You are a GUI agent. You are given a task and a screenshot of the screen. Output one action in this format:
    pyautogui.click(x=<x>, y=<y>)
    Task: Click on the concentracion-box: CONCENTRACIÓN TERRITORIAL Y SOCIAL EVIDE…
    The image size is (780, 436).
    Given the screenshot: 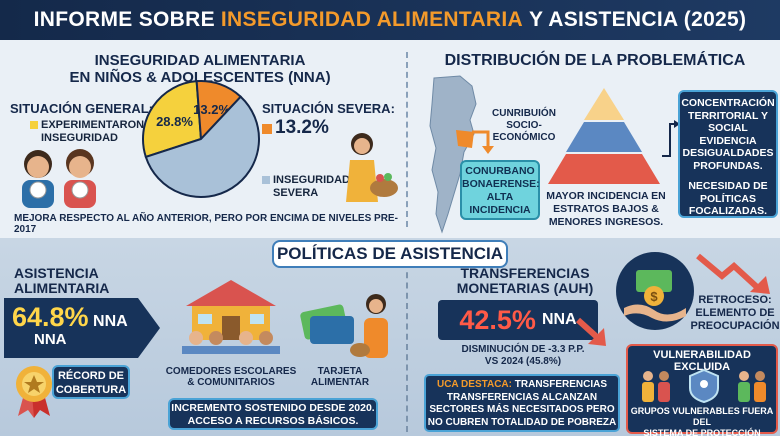 What is the action you would take?
    pyautogui.click(x=728, y=154)
    